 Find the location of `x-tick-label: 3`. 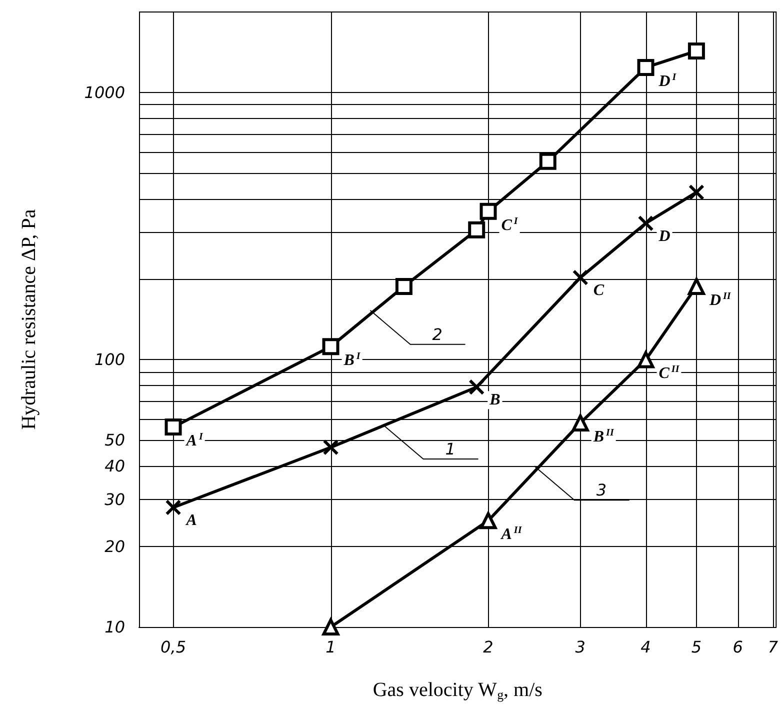

x-tick-label: 3 is located at coordinates (580, 647).